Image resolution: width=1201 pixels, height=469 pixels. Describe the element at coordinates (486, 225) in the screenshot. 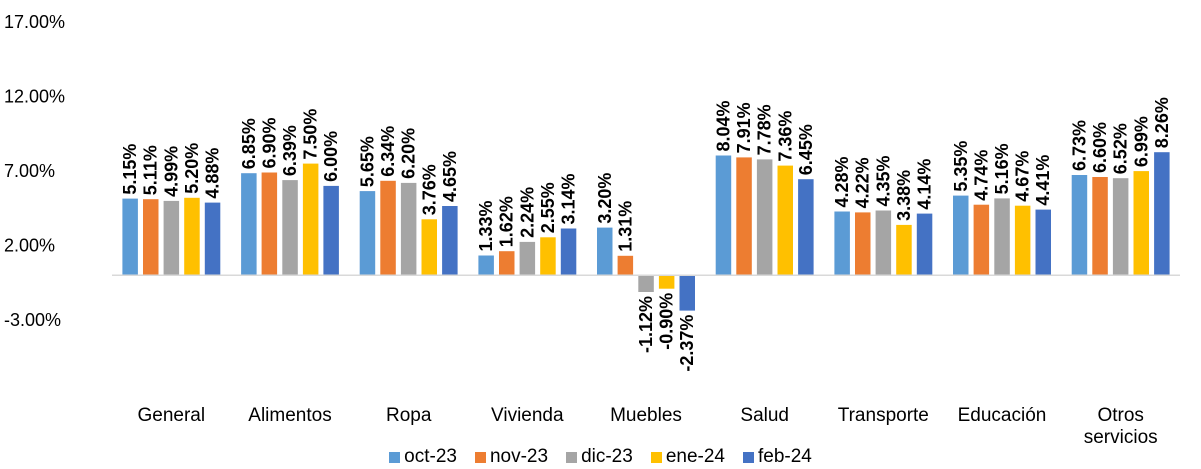

I see `data-label: 1.33%` at that location.